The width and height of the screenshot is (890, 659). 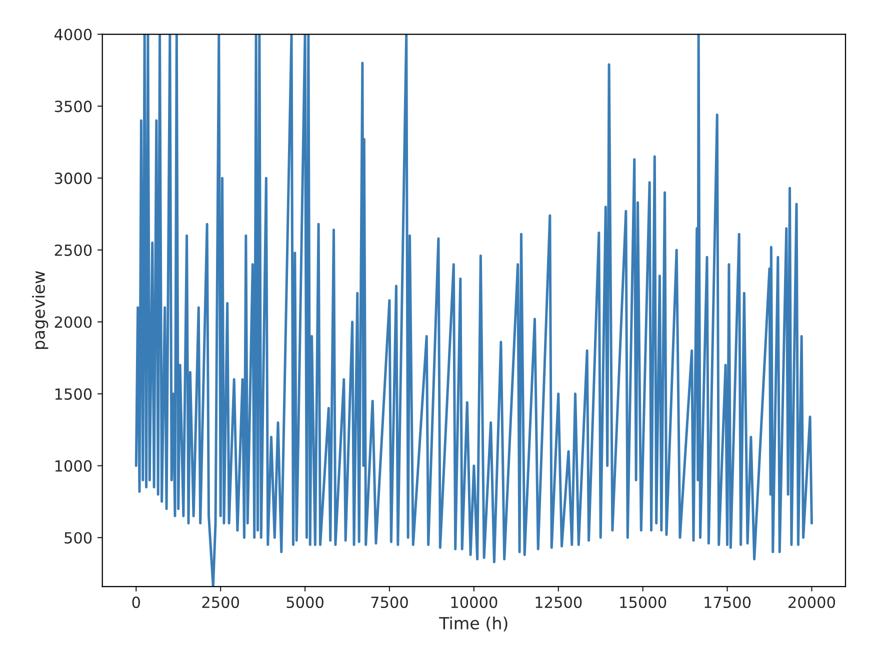 I want to click on x-tick-label: 12500, so click(x=559, y=602).